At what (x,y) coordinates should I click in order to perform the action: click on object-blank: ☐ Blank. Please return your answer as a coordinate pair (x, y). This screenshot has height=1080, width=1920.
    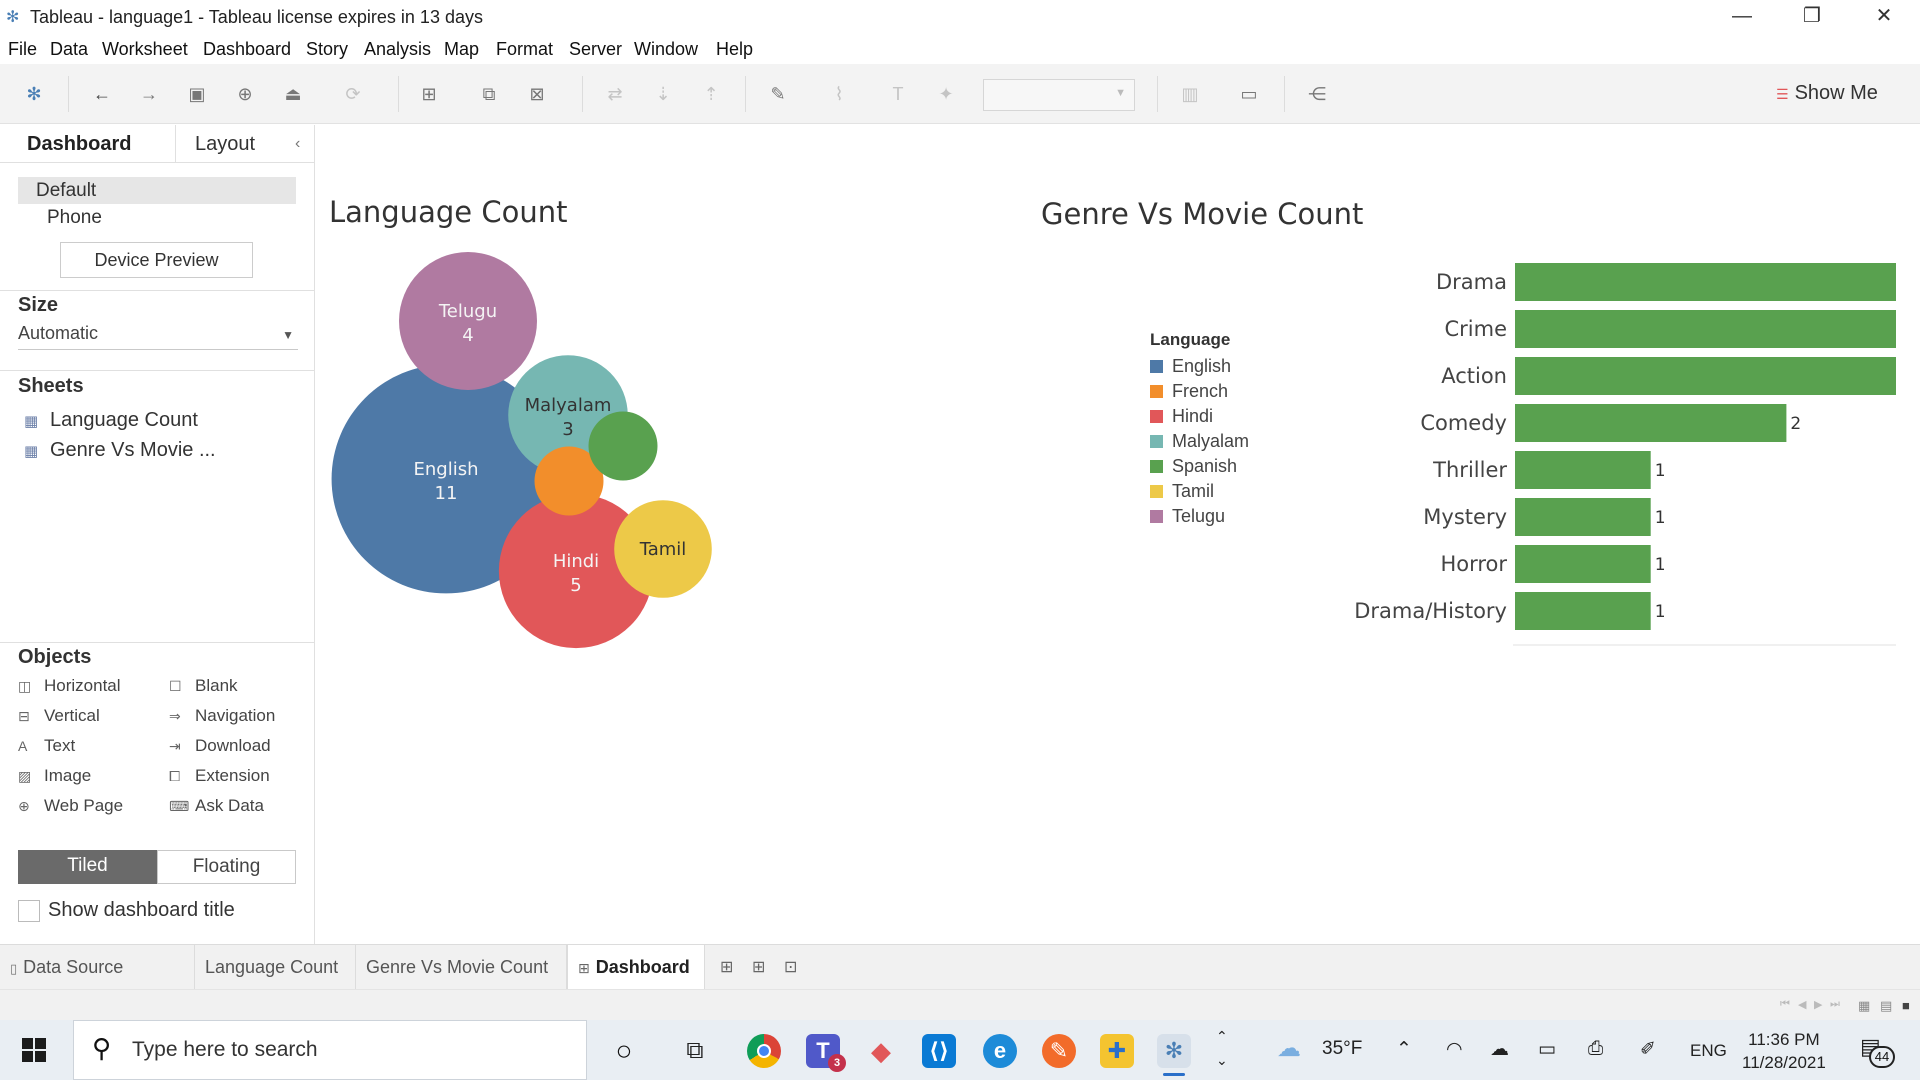
    Looking at the image, I should click on (203, 686).